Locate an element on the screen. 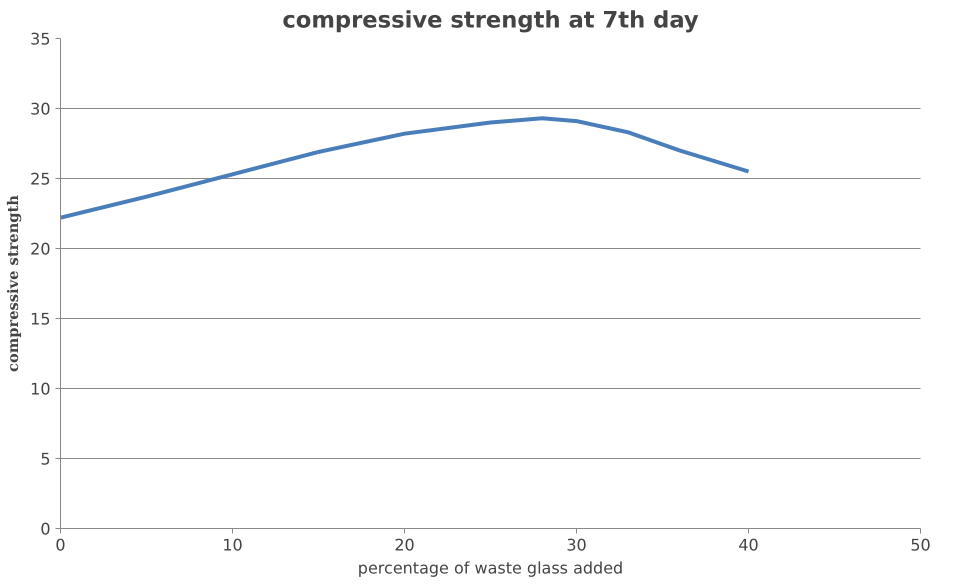 This screenshot has height=588, width=963. y-tick-label: 35 is located at coordinates (40, 39).